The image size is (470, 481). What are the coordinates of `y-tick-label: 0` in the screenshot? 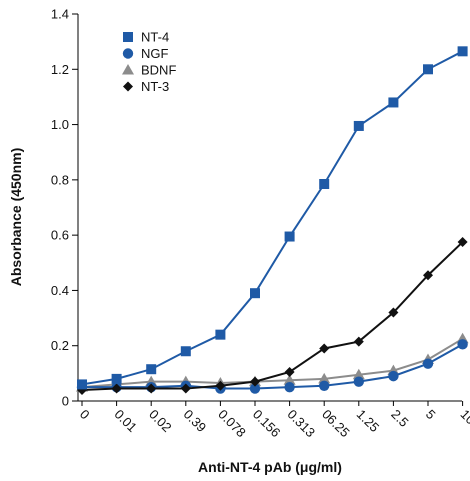 It's located at (65, 401).